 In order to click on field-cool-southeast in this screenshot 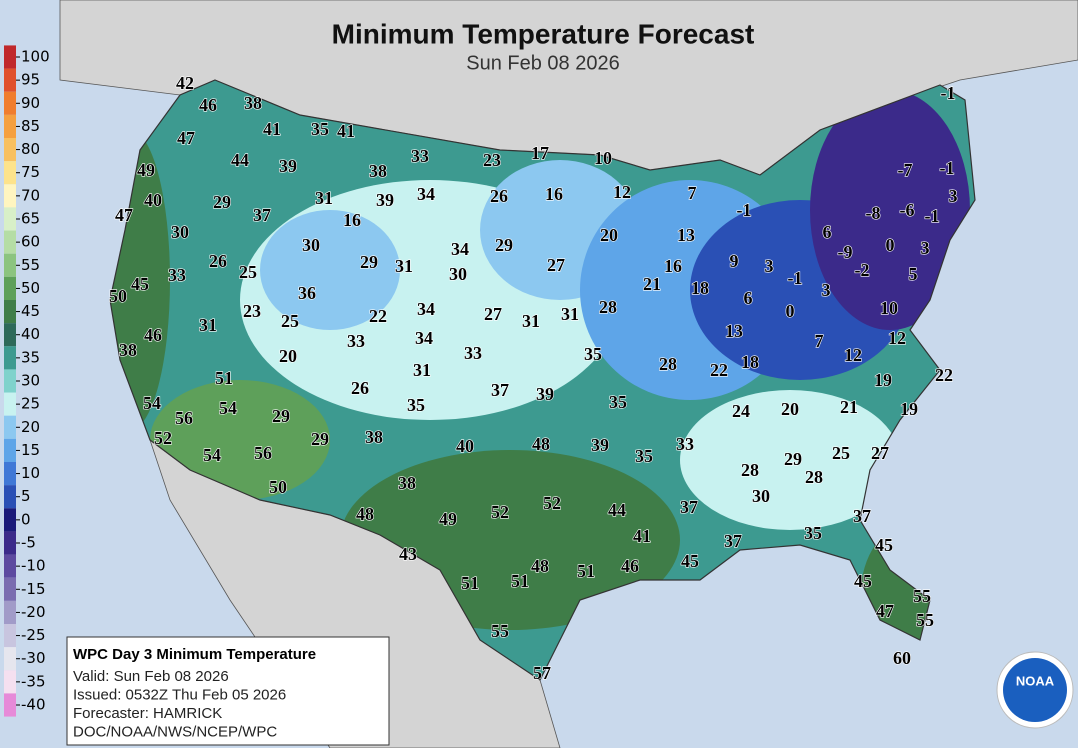, I will do `click(790, 460)`.